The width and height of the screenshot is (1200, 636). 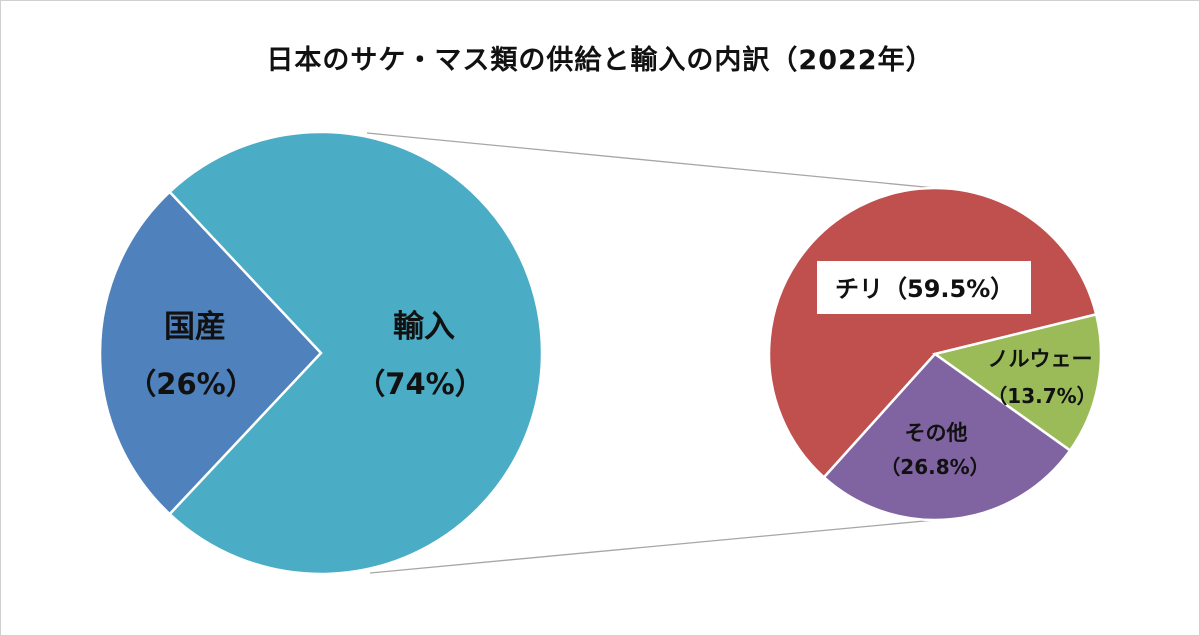 I want to click on slice-name-domestic: 国産, so click(x=195, y=327).